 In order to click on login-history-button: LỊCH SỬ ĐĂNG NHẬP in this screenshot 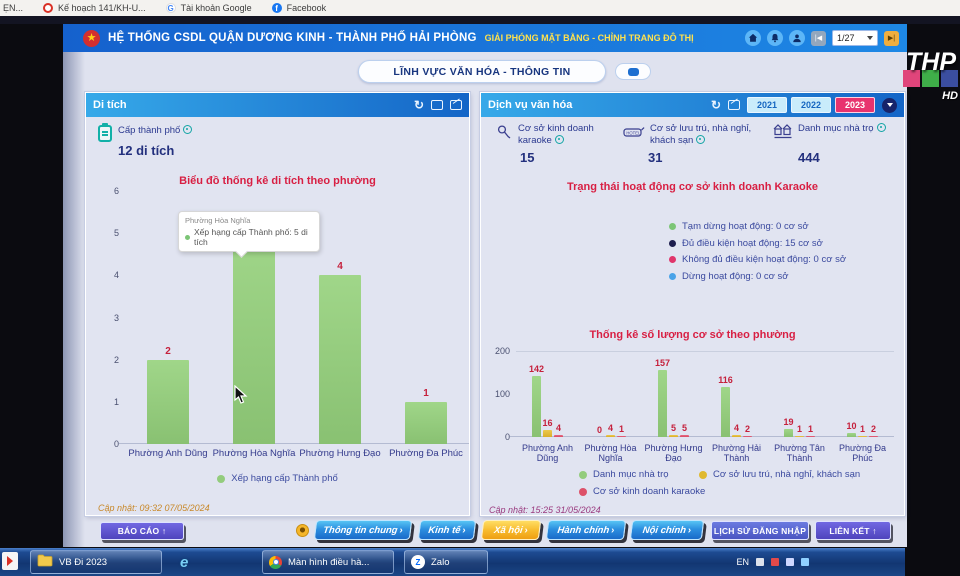, I will do `click(760, 530)`.